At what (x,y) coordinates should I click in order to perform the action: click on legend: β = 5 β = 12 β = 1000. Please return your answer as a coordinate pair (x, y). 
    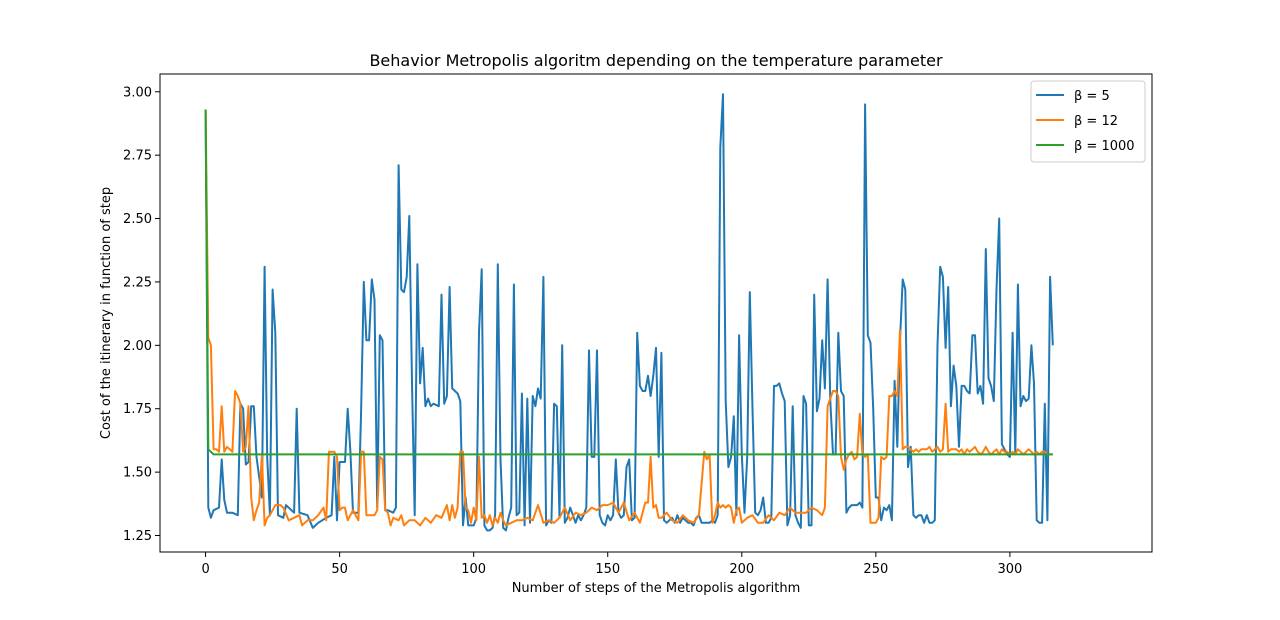
    Looking at the image, I should click on (1088, 121).